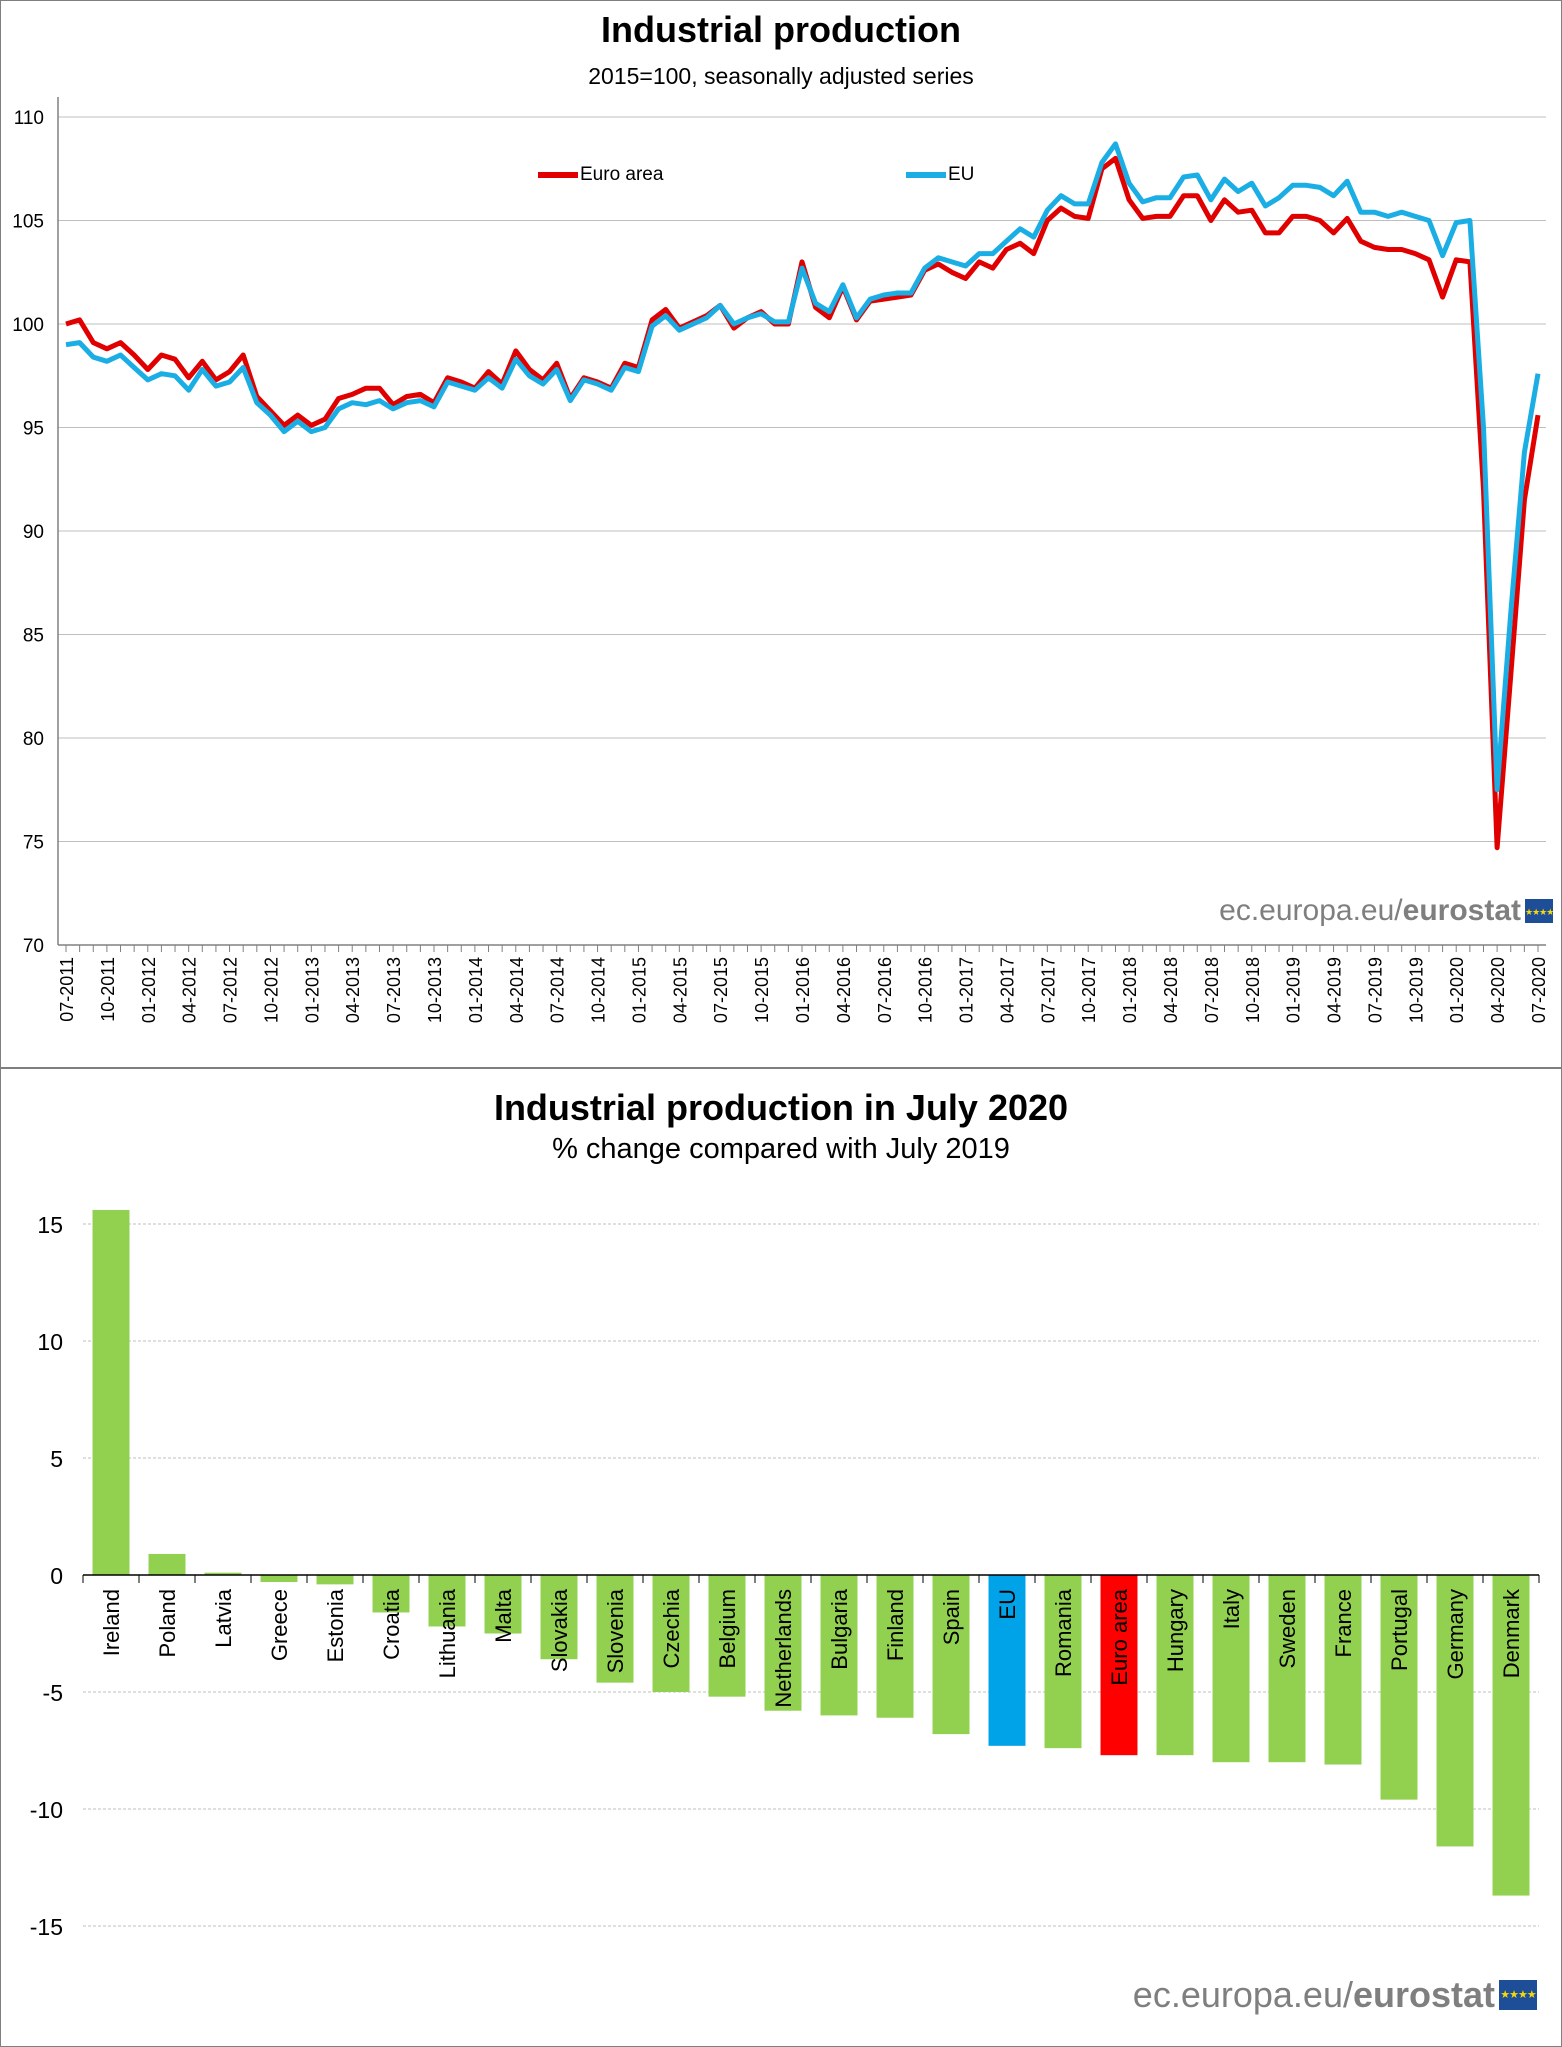 The height and width of the screenshot is (2047, 1562). What do you see at coordinates (1287, 1629) in the screenshot?
I see `category-label: Sweden` at bounding box center [1287, 1629].